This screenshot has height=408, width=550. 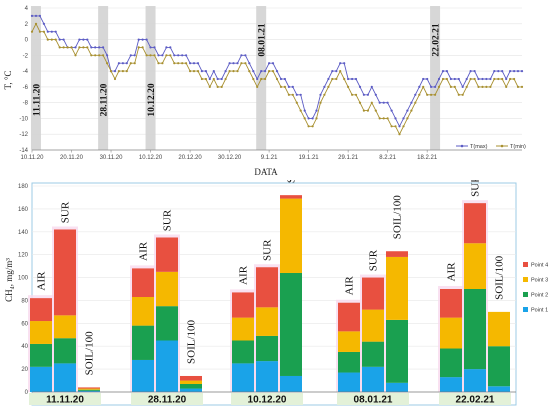 I want to click on temperature-x-axis-title: DATA, so click(x=266, y=172).